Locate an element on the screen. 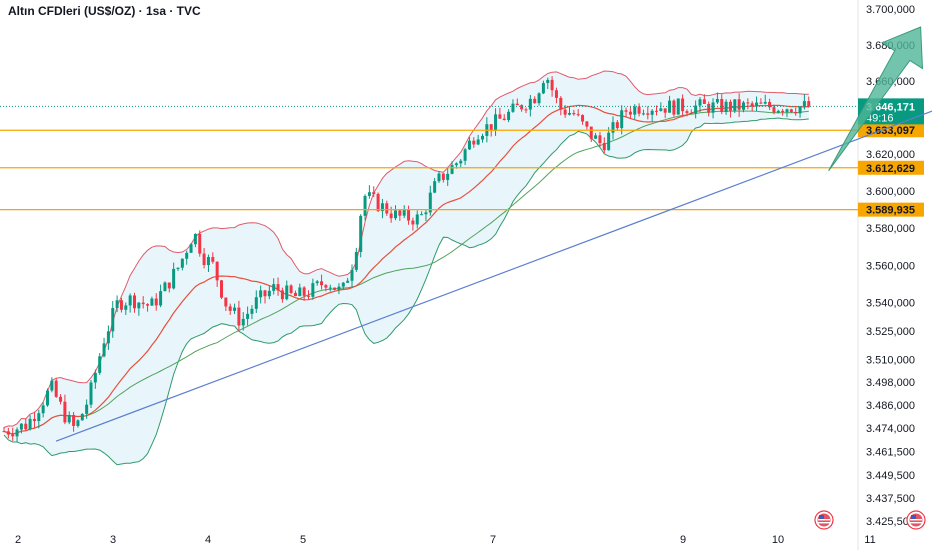  level-label: 3.633,097 is located at coordinates (890, 131).